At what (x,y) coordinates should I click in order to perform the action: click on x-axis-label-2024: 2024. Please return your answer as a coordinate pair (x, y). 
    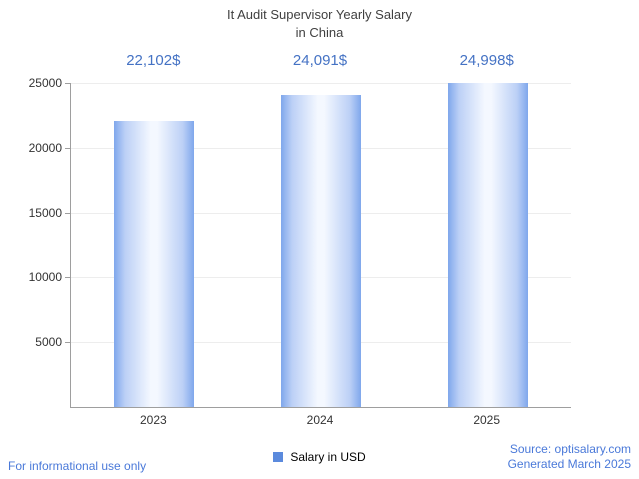
    Looking at the image, I should click on (320, 420).